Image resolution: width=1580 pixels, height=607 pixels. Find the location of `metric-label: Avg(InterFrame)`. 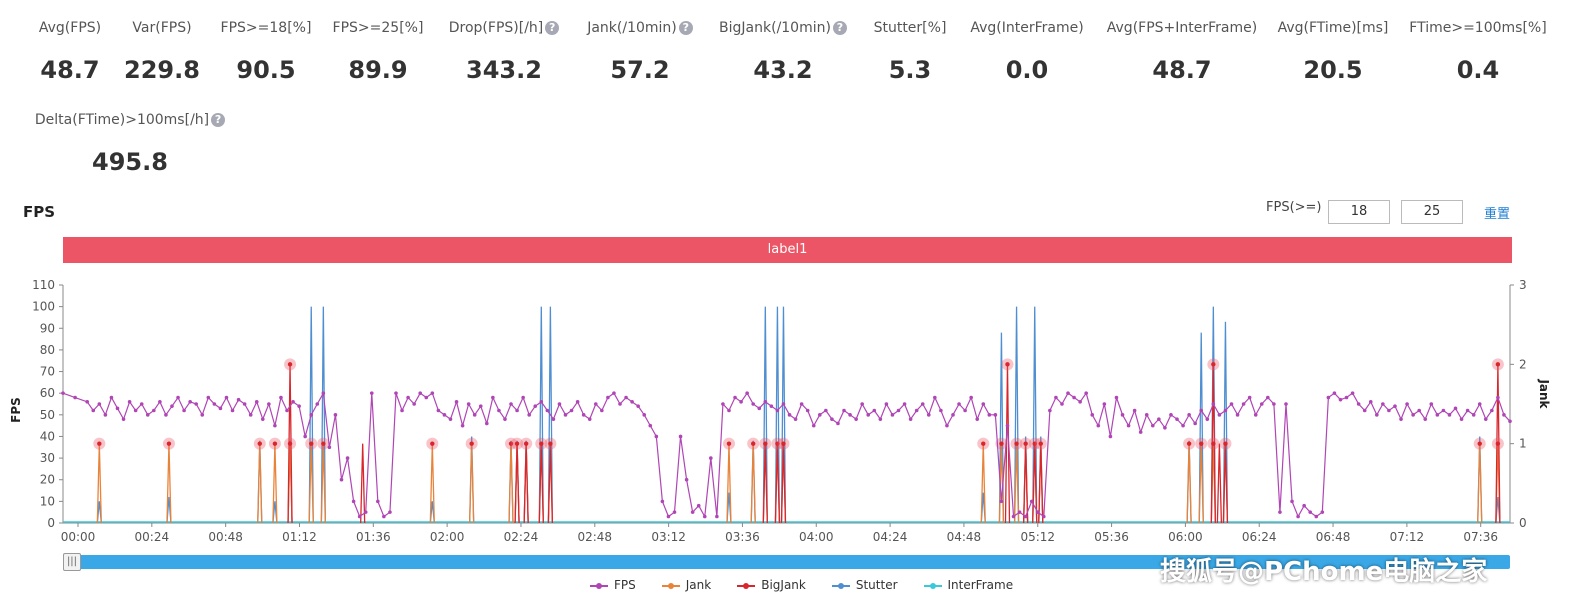

metric-label: Avg(InterFrame) is located at coordinates (1027, 28).